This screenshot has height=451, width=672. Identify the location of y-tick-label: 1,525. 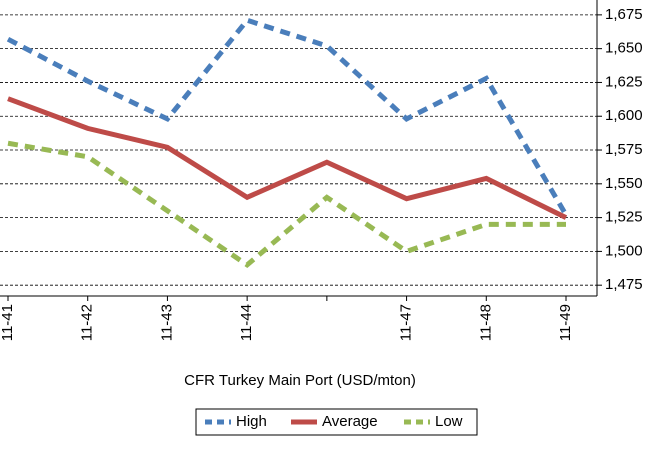
(624, 217).